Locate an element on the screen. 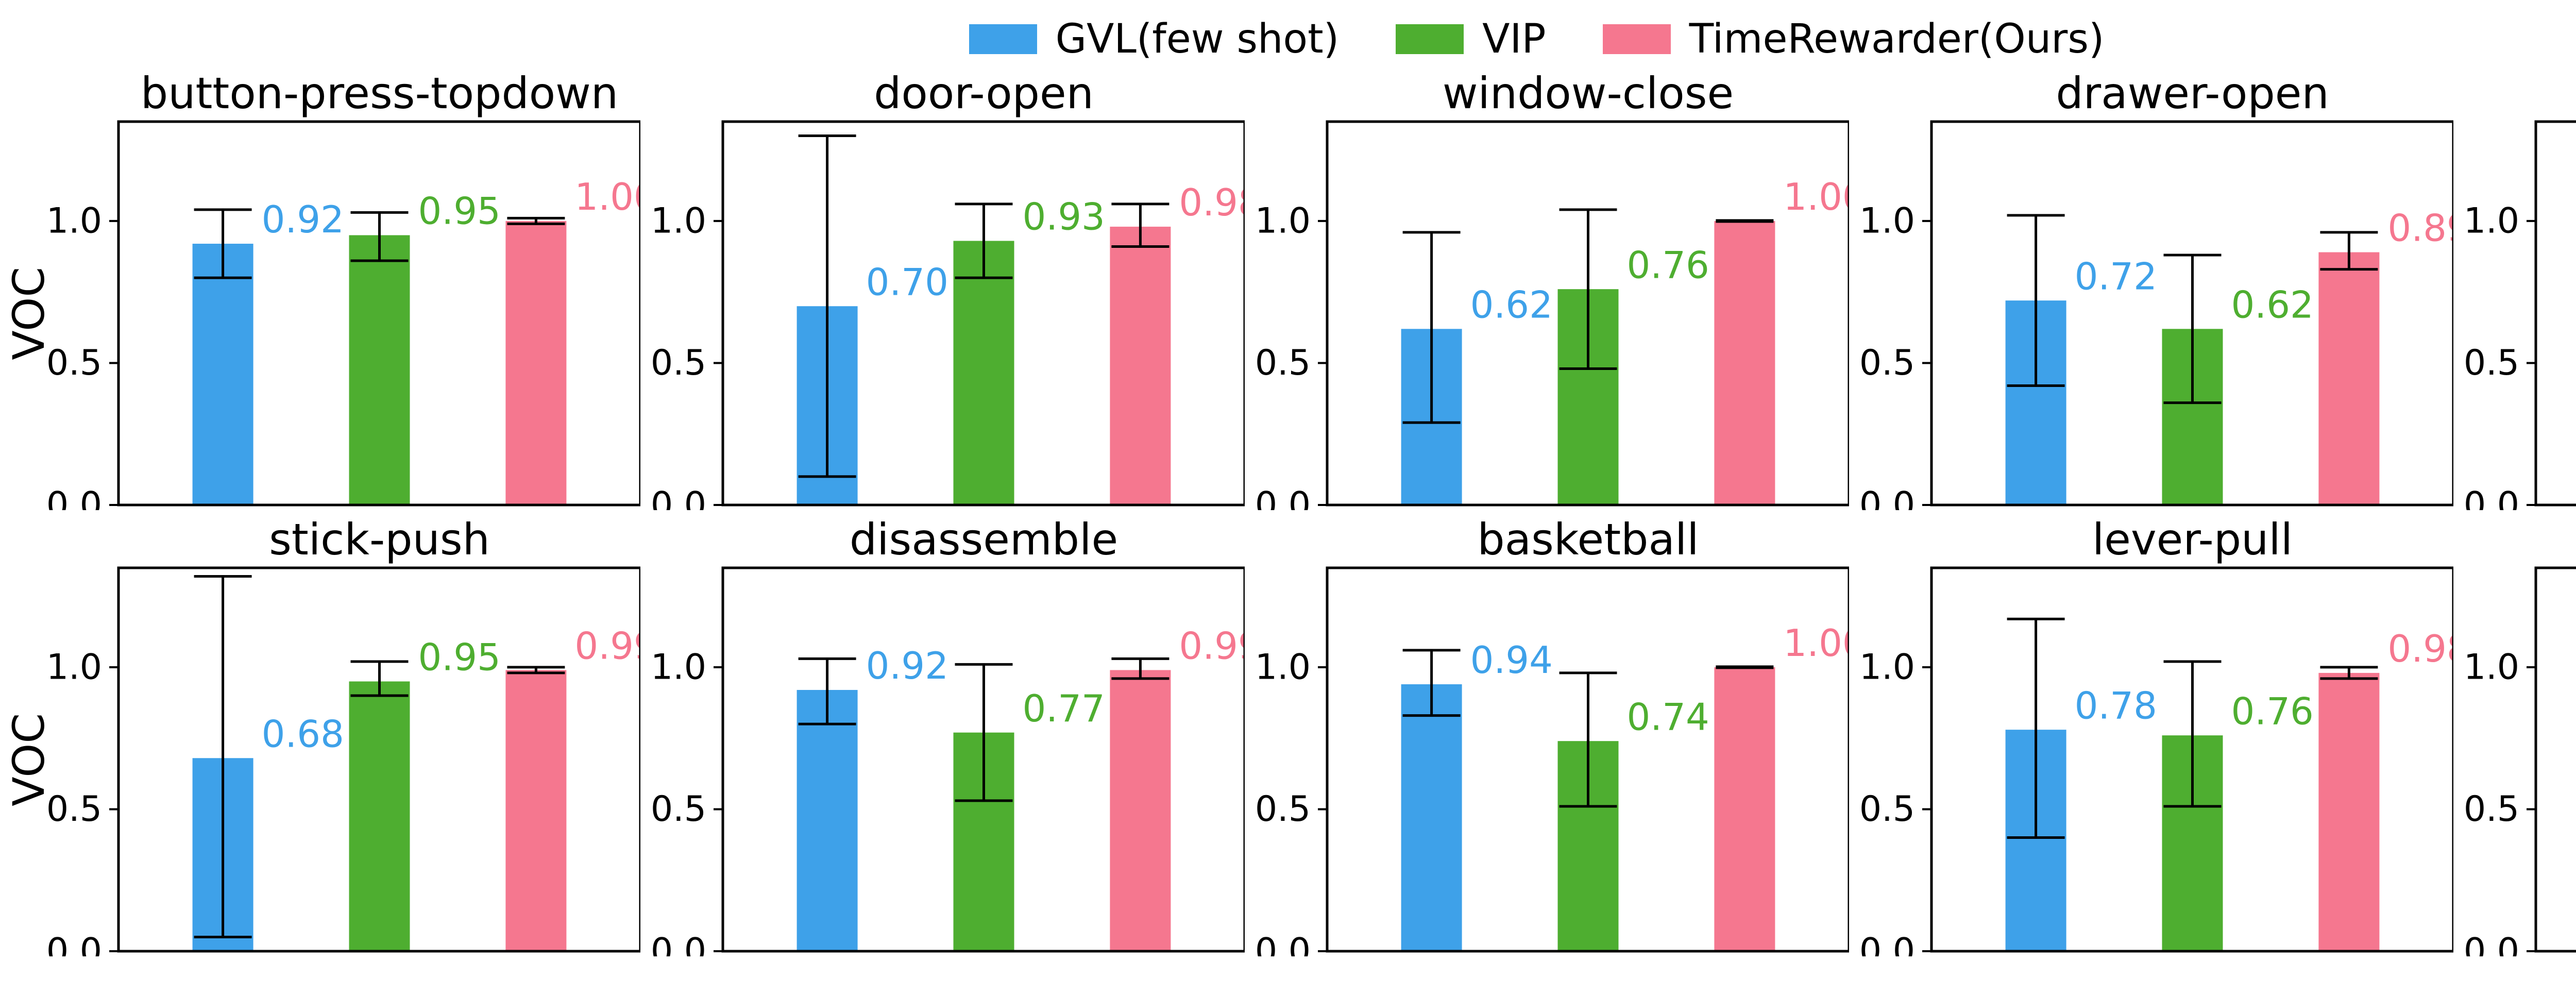 The width and height of the screenshot is (2576, 995). legend-label: GVL(few shot) is located at coordinates (1197, 39).